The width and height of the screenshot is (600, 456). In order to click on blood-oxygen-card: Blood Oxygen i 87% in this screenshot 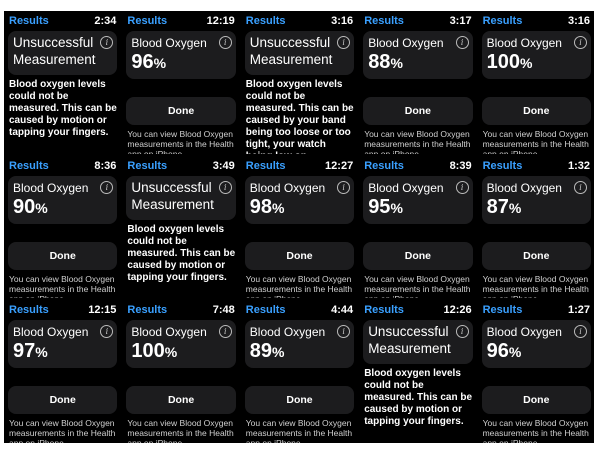, I will do `click(536, 199)`.